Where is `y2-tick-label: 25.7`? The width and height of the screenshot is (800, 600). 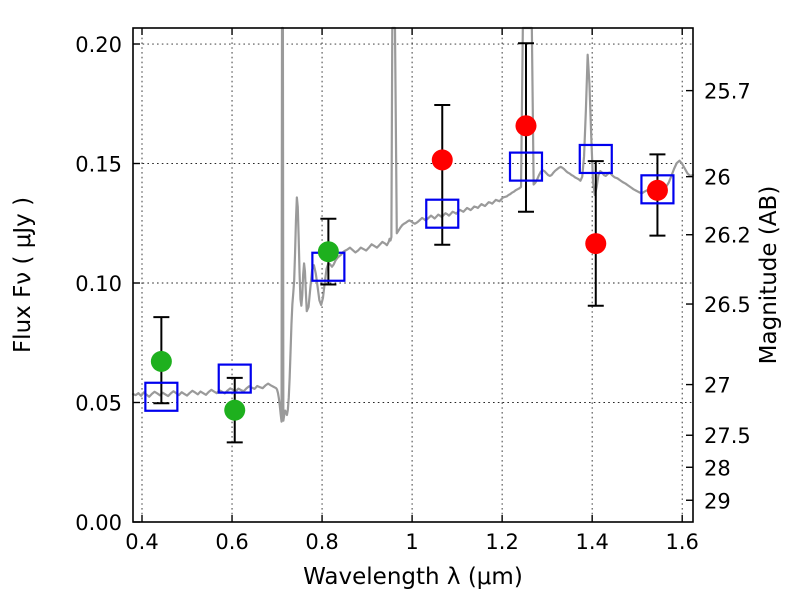
y2-tick-label: 25.7 is located at coordinates (727, 92).